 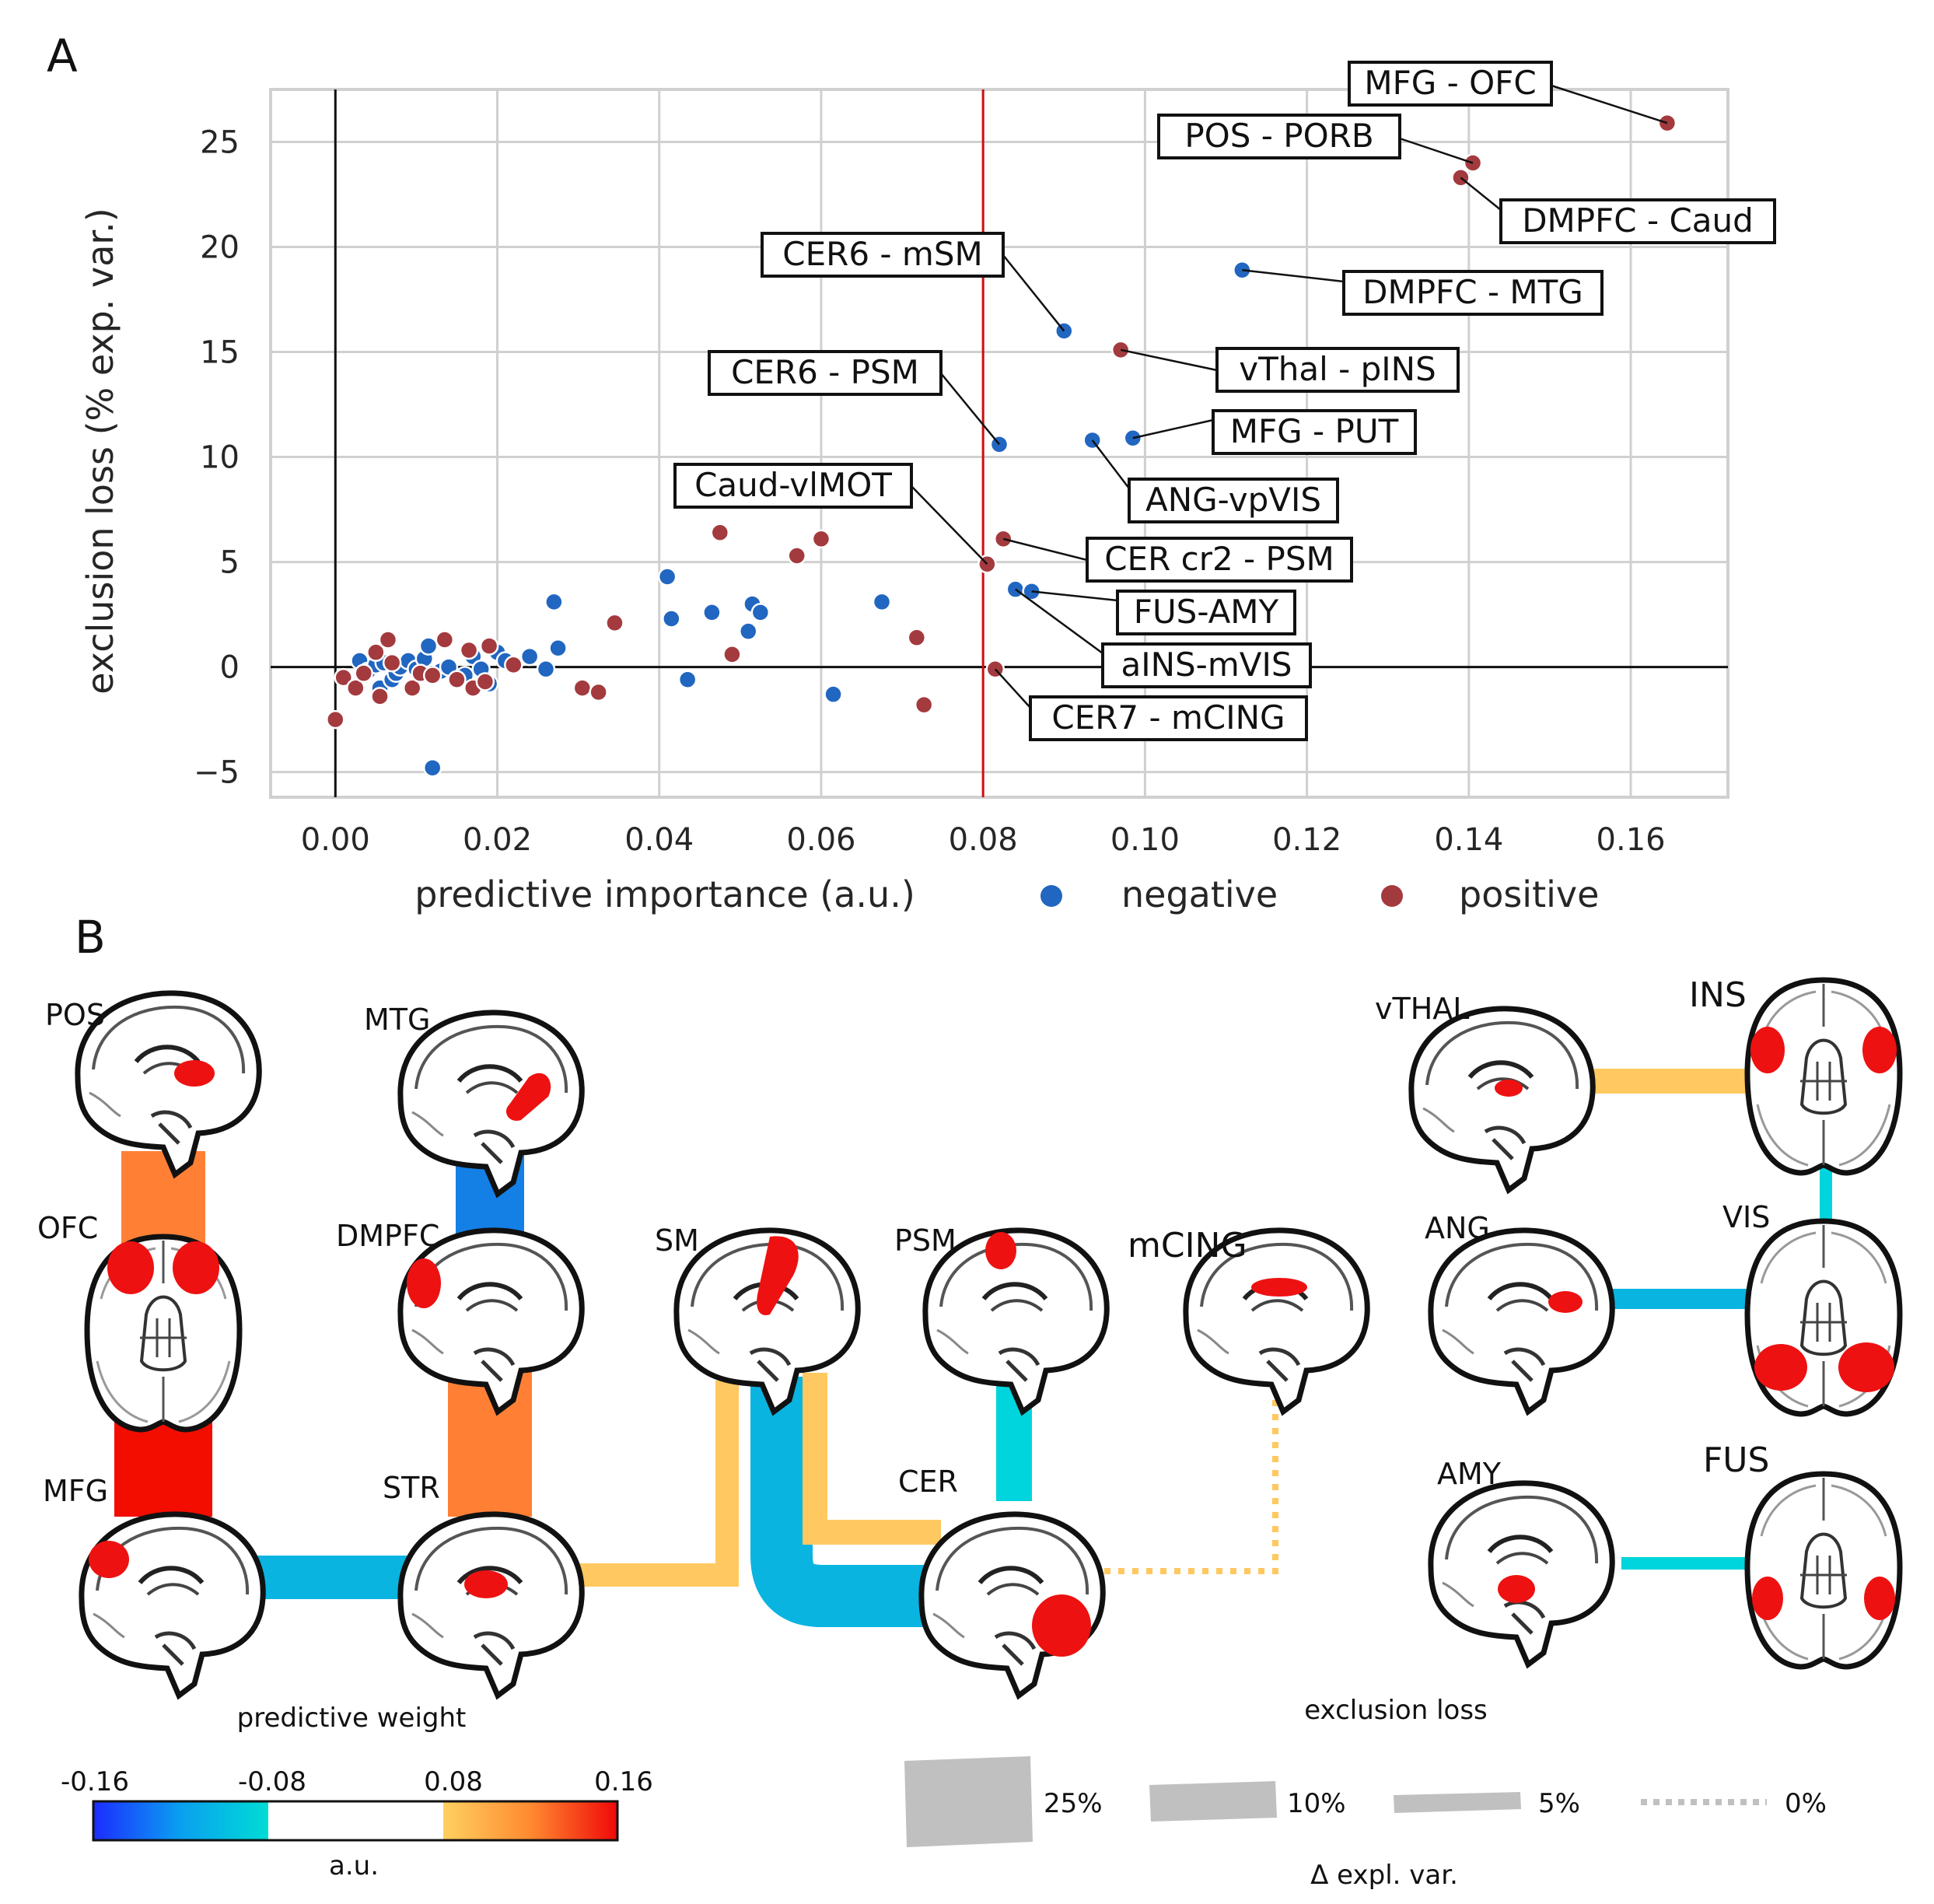 I want to click on y-tick-label: 15, so click(x=220, y=353).